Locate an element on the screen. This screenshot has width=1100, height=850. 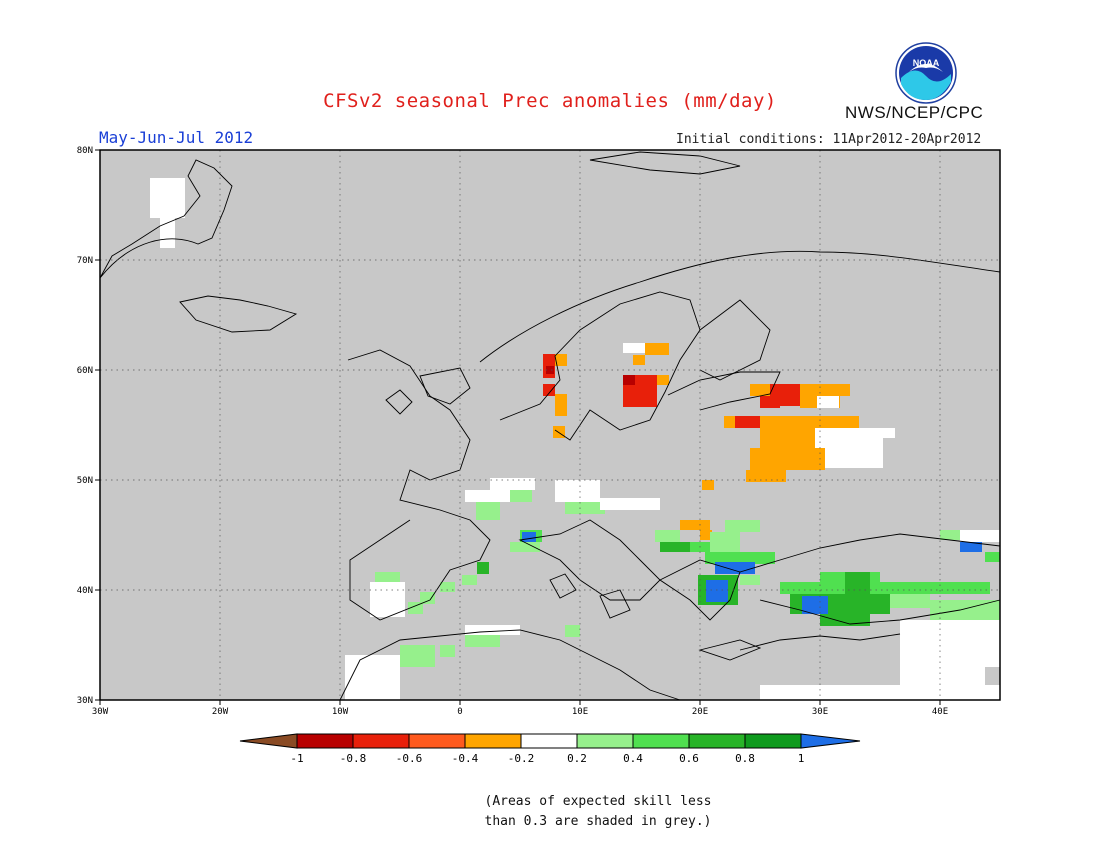
colorbar-tick-label: -0.6 is located at coordinates (409, 758).